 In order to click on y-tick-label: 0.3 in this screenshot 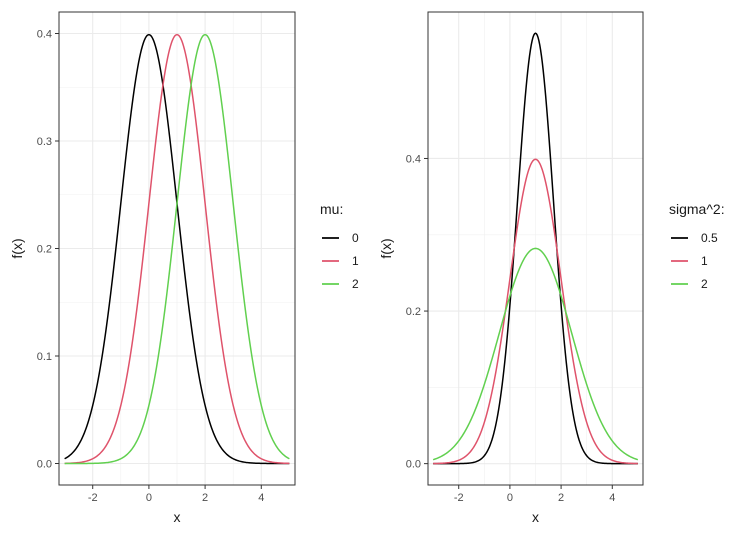, I will do `click(44, 142)`.